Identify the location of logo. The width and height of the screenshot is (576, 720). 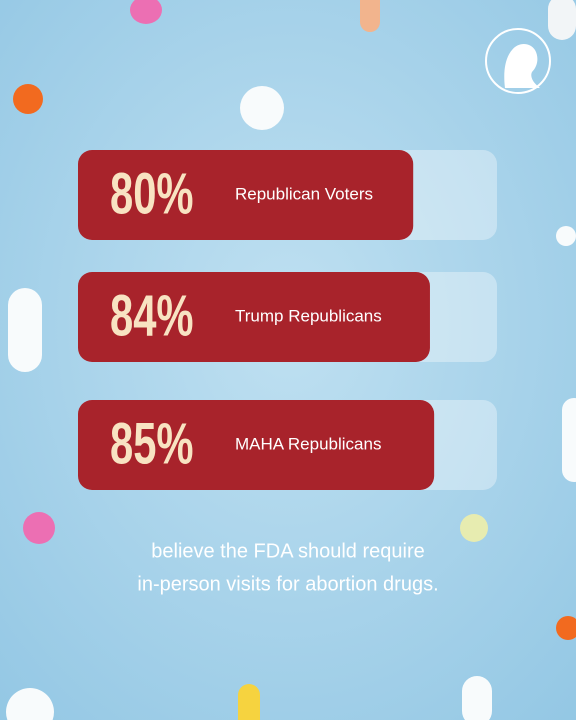
(518, 61).